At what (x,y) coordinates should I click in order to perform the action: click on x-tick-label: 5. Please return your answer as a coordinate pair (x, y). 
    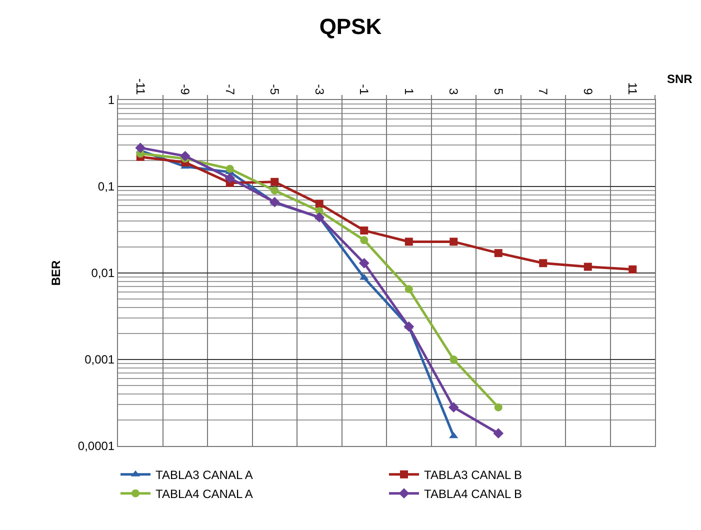
    Looking at the image, I should click on (498, 92).